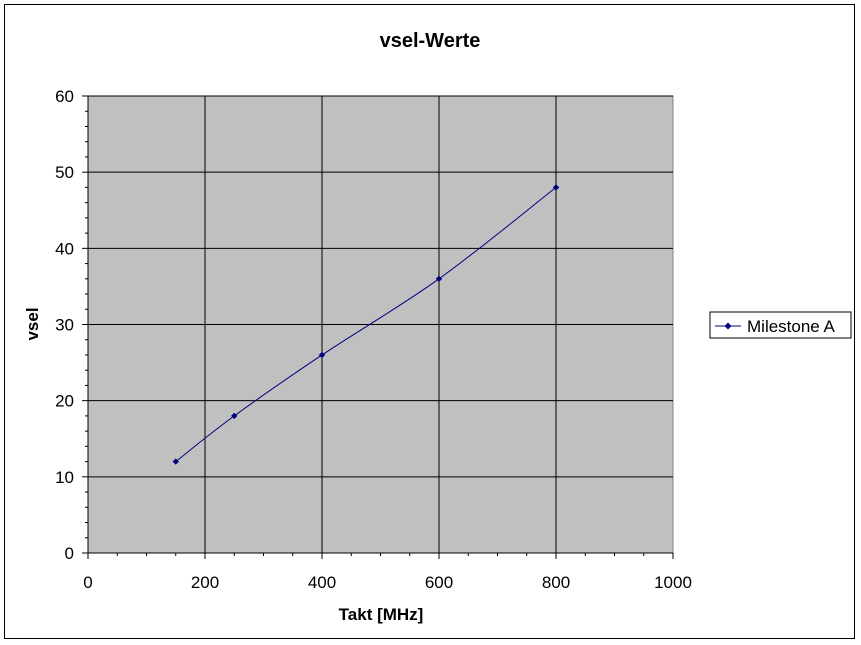 Image resolution: width=861 pixels, height=645 pixels. Describe the element at coordinates (430, 41) in the screenshot. I see `chart-title: vsel-Werte` at that location.